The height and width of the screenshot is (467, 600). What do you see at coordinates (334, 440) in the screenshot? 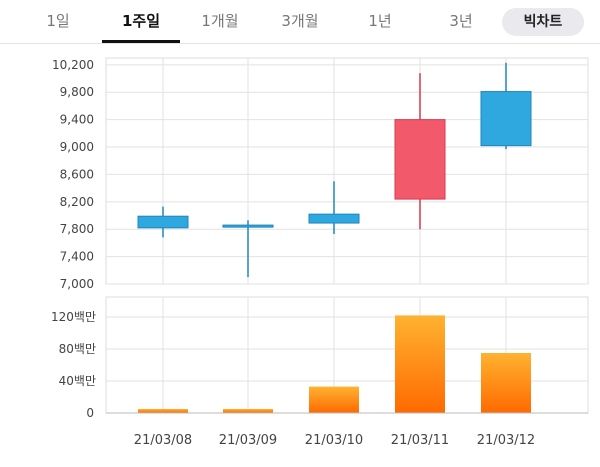
I see `date-tick-label: 21/03/10` at bounding box center [334, 440].